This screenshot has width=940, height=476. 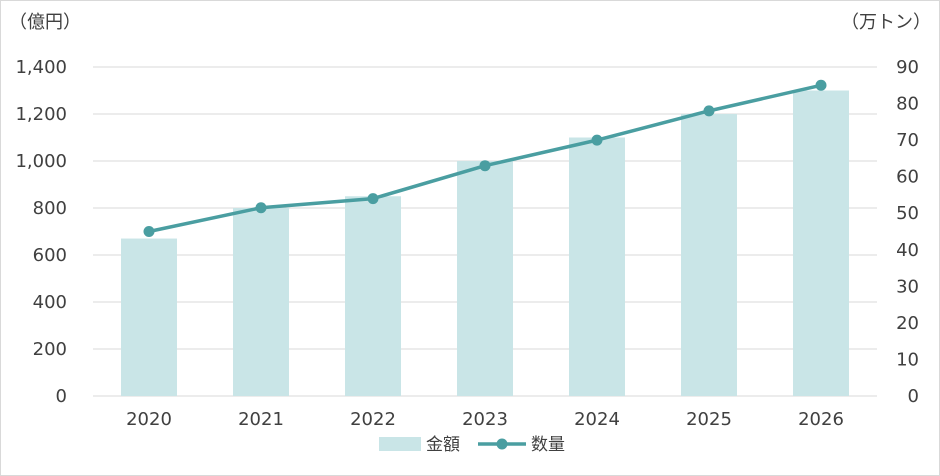 I want to click on right-axis-tick-label: 70, so click(x=907, y=140).